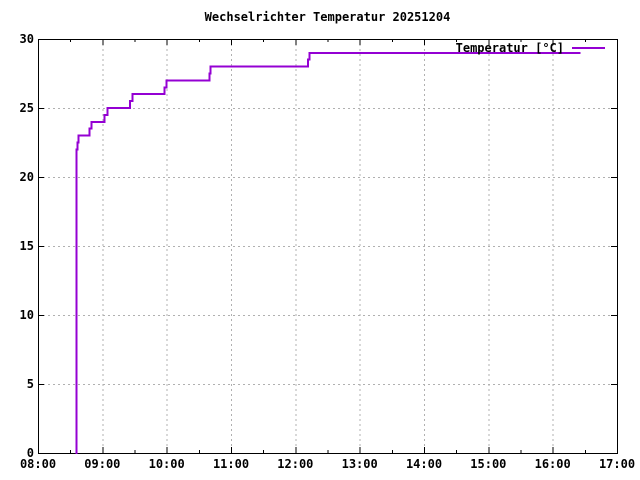  I want to click on x-tick-label: 12:00, so click(295, 464).